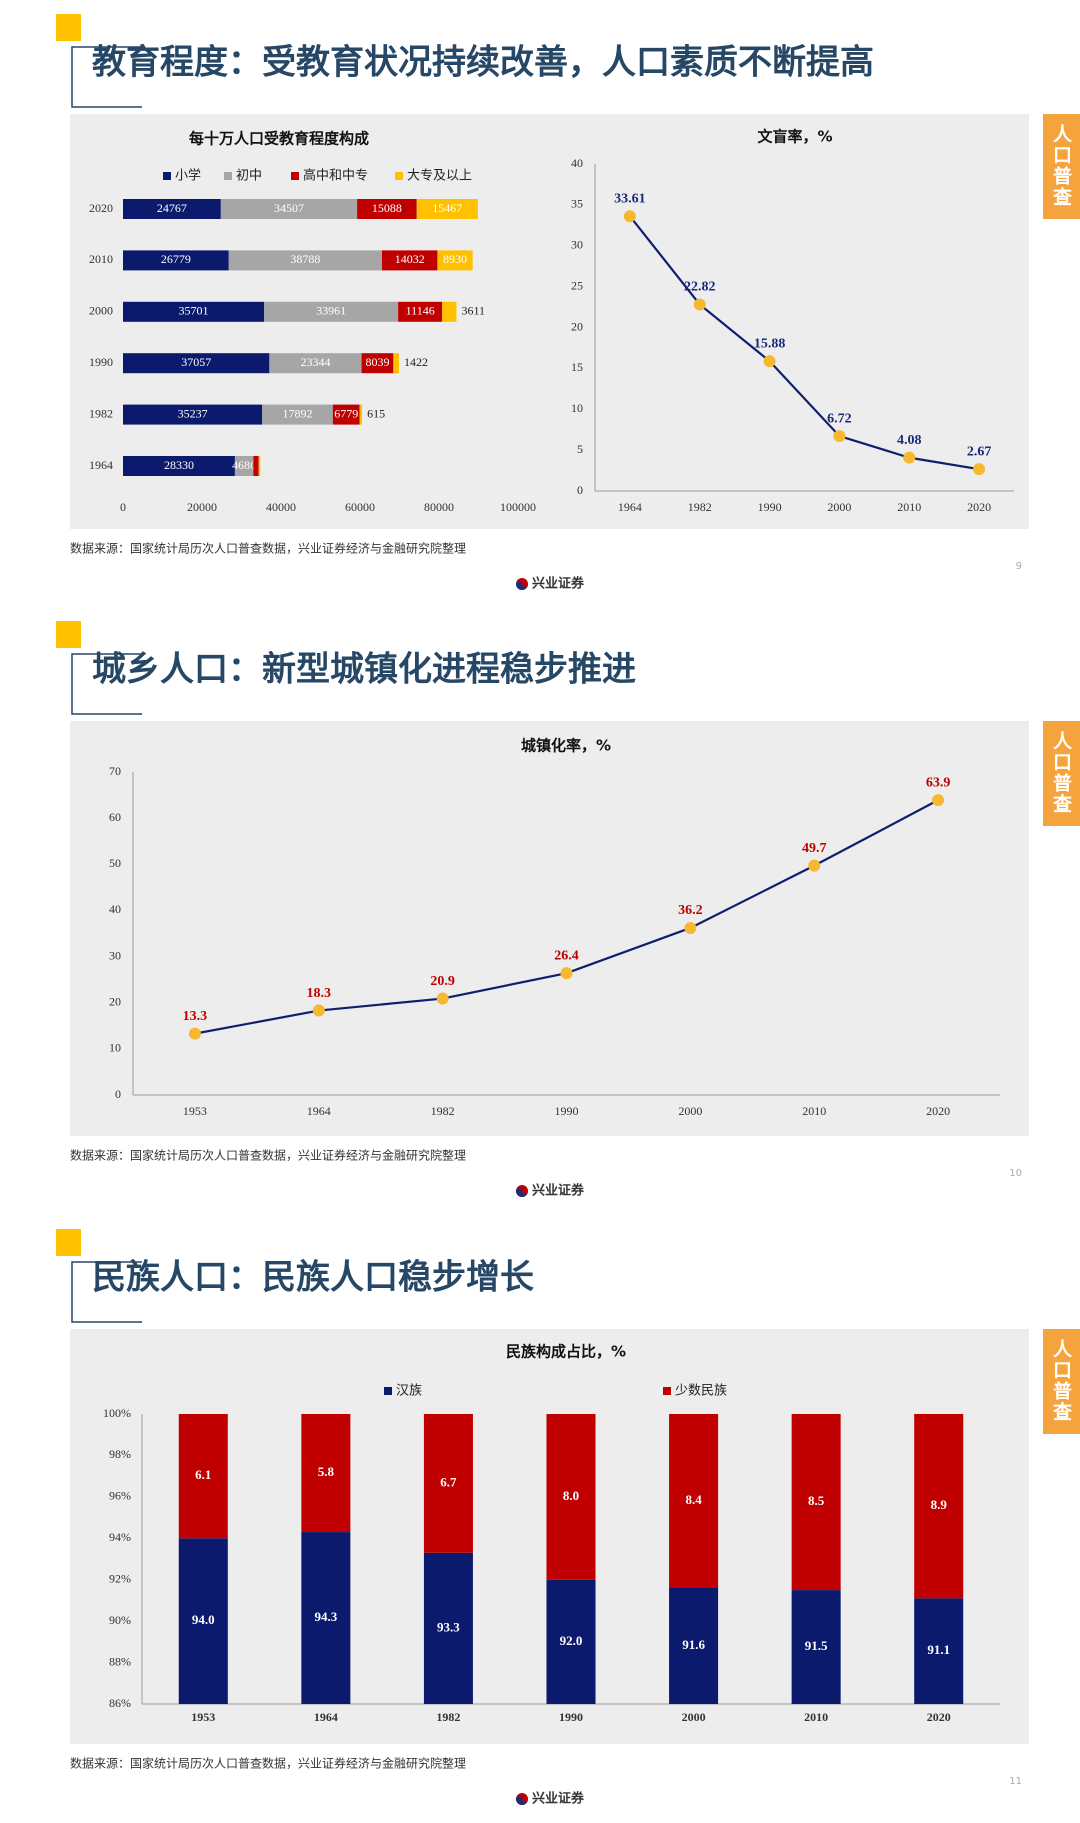  I want to click on data-label: 26.4, so click(566, 955).